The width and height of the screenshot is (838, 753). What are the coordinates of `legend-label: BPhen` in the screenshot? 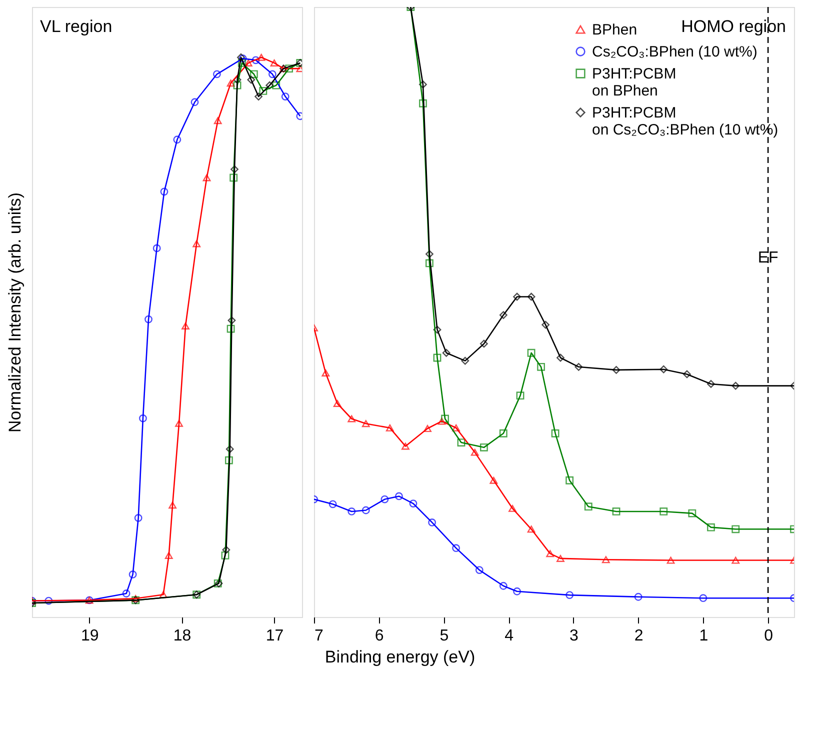 It's located at (615, 30).